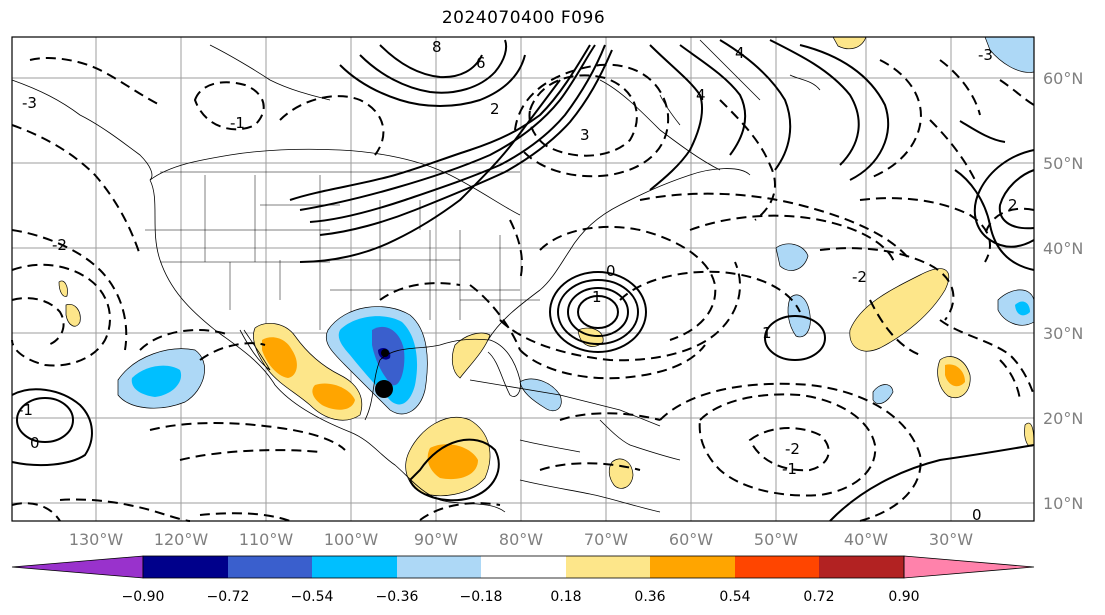 This screenshot has height=615, width=1105. What do you see at coordinates (951, 539) in the screenshot?
I see `lon-label: 30°W` at bounding box center [951, 539].